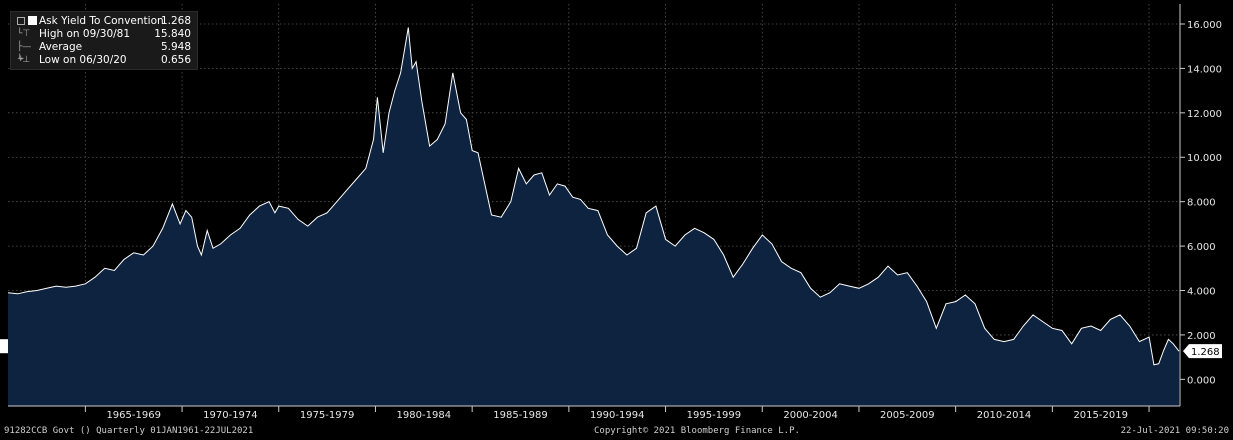  Describe the element at coordinates (1204, 25) in the screenshot. I see `y-tick-label: 16.000` at that location.